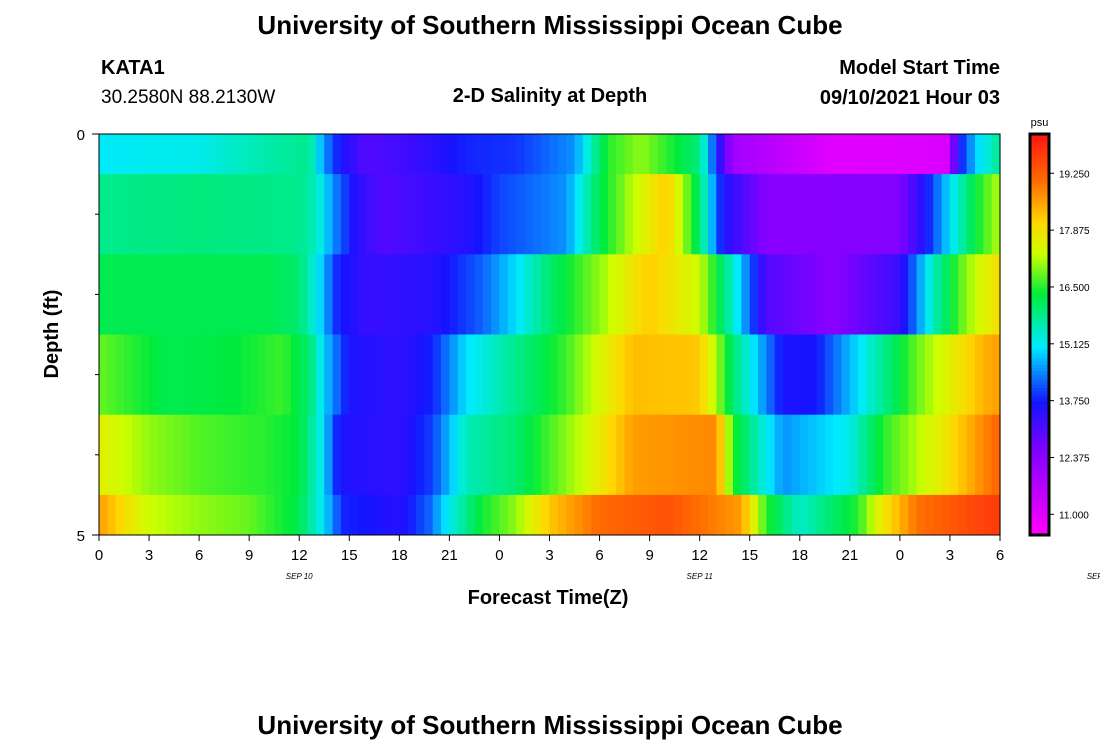 The height and width of the screenshot is (750, 1100). Describe the element at coordinates (749, 555) in the screenshot. I see `x-tick-label: 15` at that location.